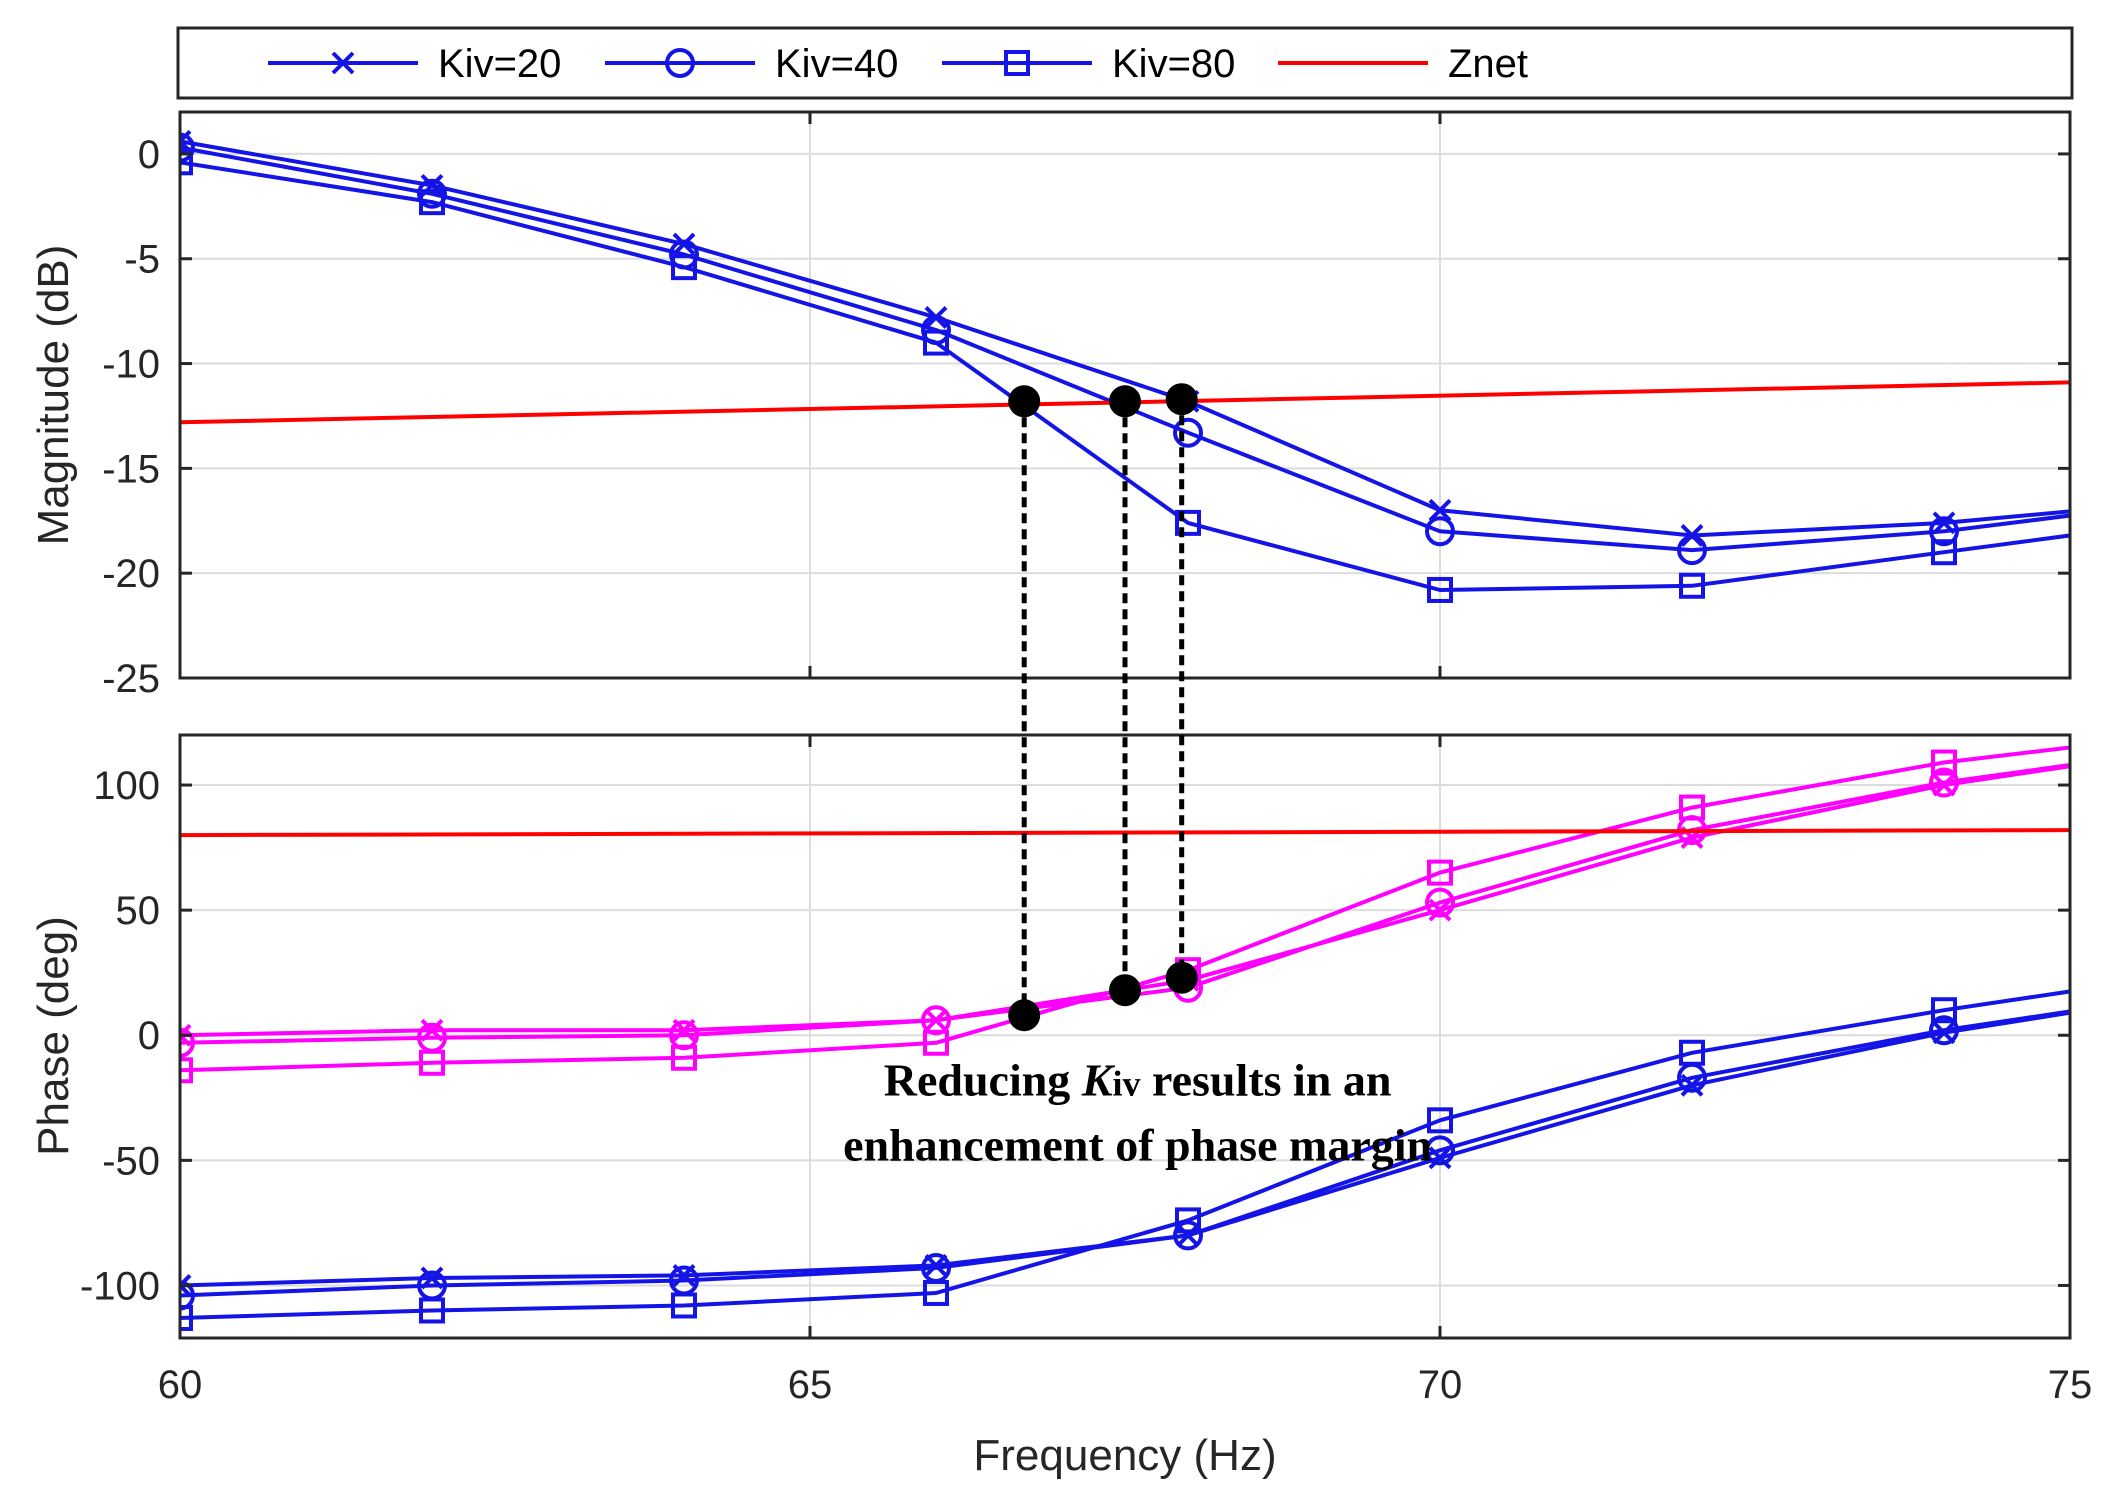 Image resolution: width=2106 pixels, height=1499 pixels. What do you see at coordinates (186, 1289) in the screenshot?
I see `phase-point-kiv20-lower-0-stroke-a` at bounding box center [186, 1289].